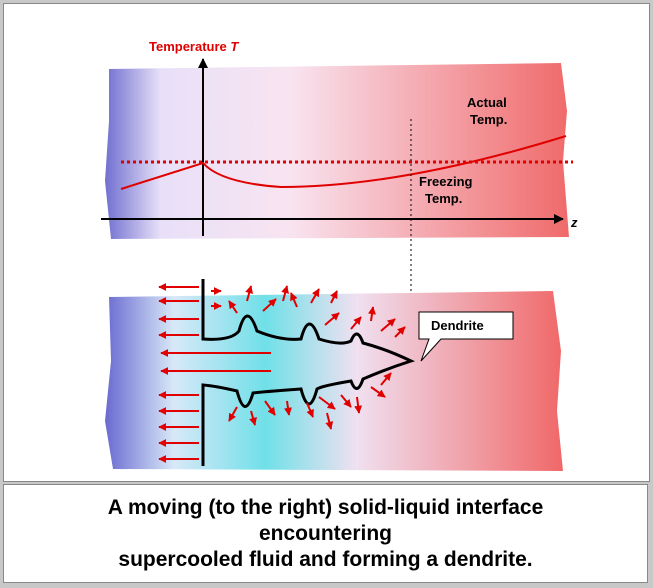 The width and height of the screenshot is (653, 588). Describe the element at coordinates (574, 222) in the screenshot. I see `z-label: z` at that location.